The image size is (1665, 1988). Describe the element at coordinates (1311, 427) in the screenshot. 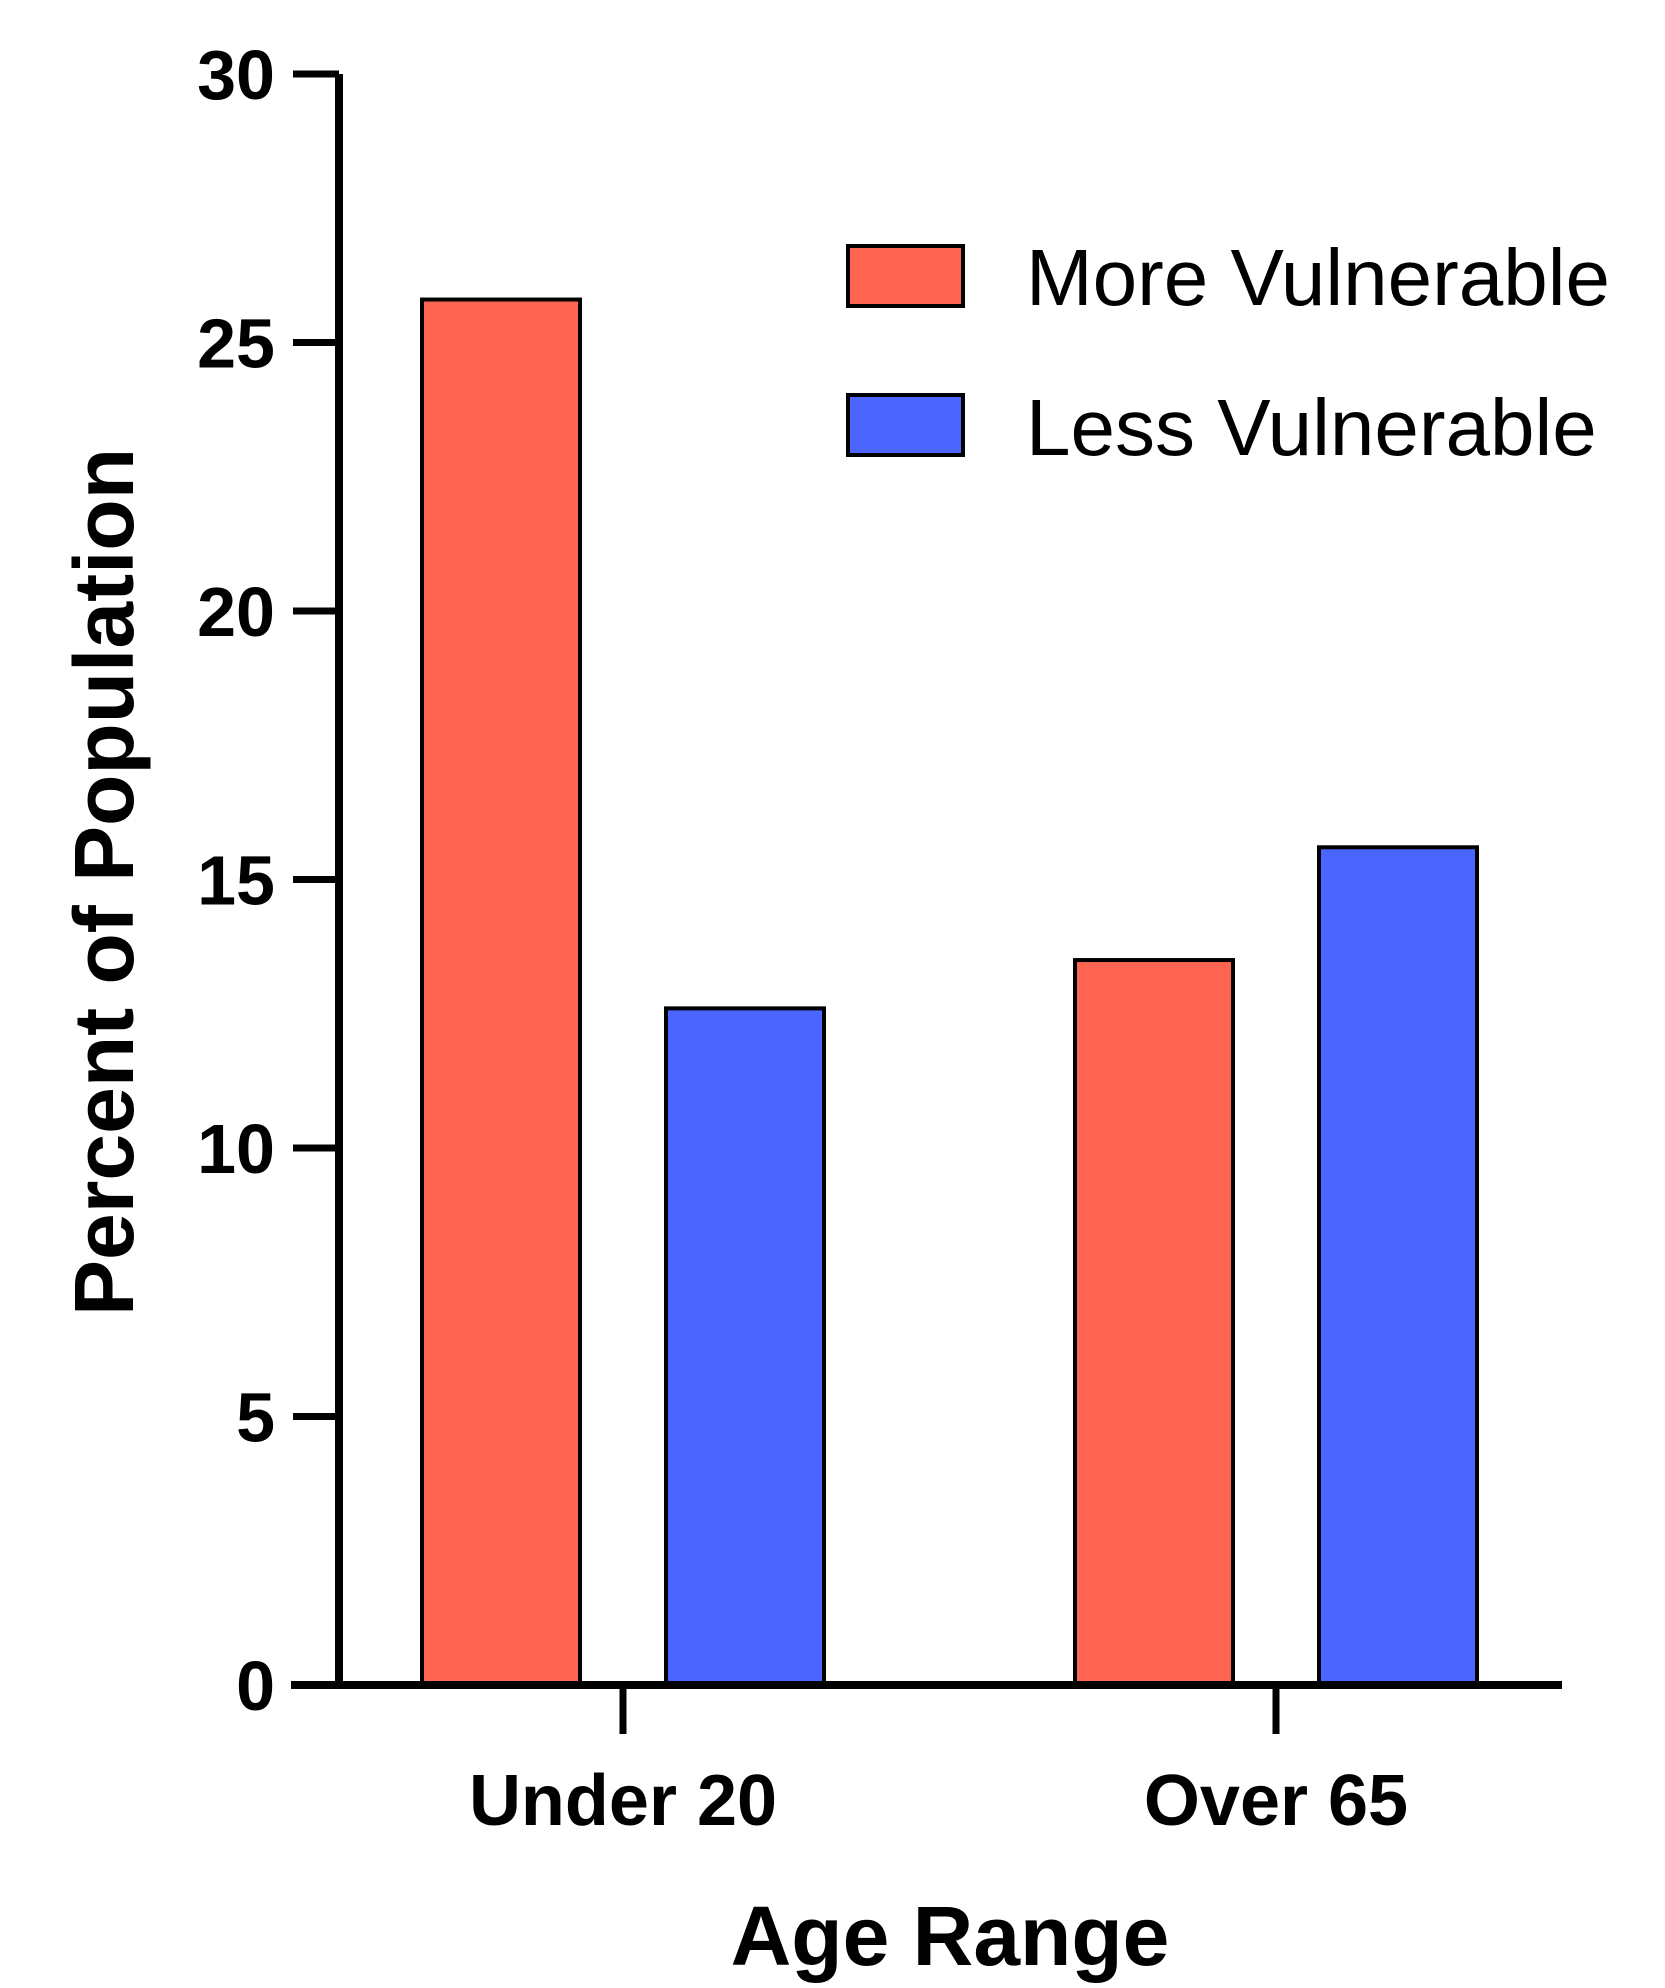

I see `legend-label-less-vulnerable: Less Vulnerable` at that location.